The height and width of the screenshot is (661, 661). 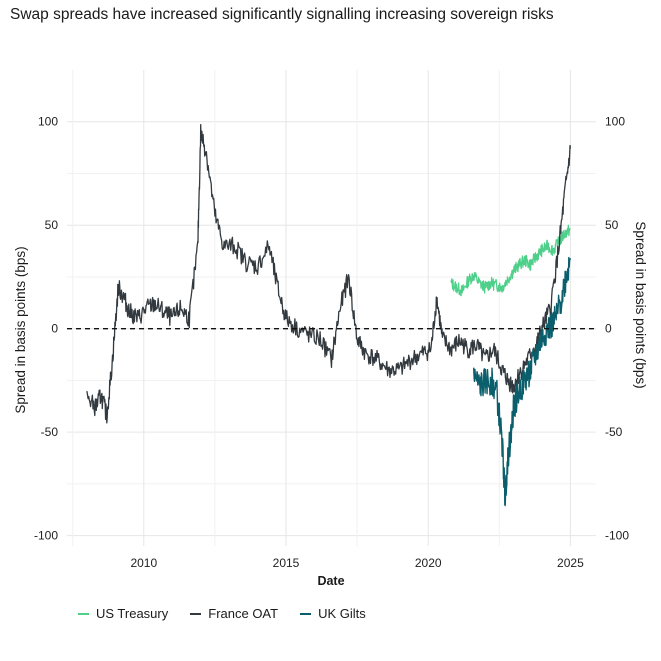 What do you see at coordinates (243, 613) in the screenshot?
I see `legend-label-france-oat: France OAT` at bounding box center [243, 613].